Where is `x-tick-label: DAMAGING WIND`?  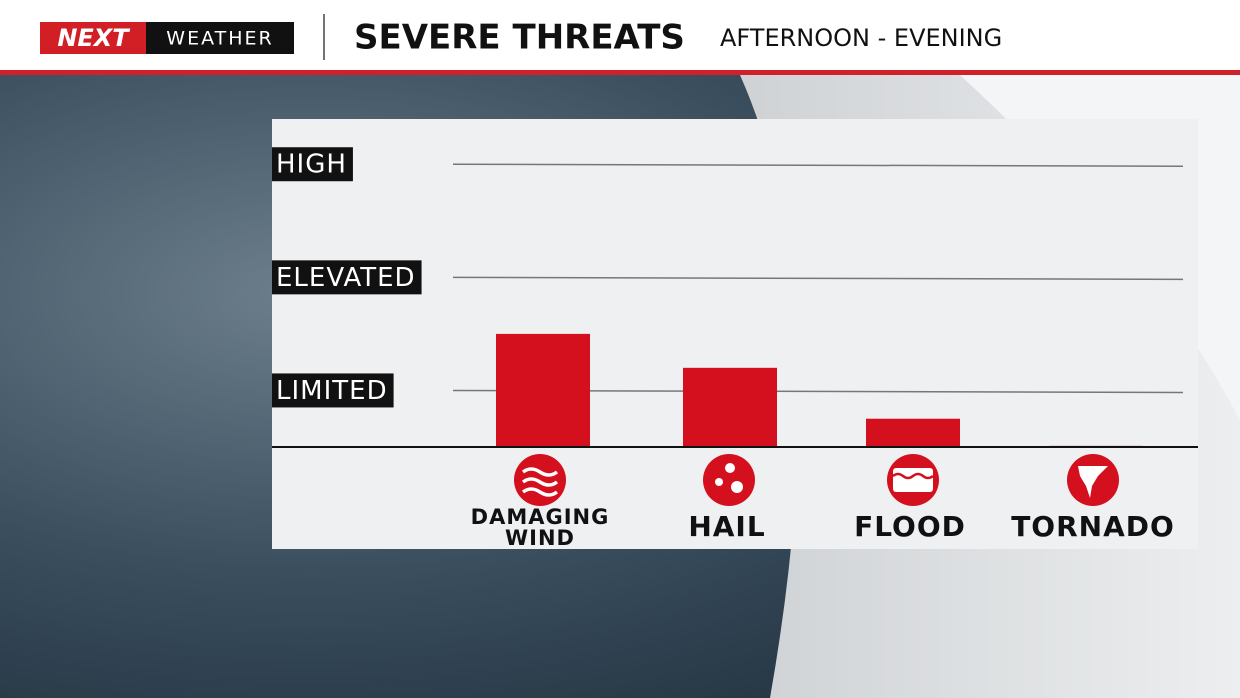
x-tick-label: DAMAGING WIND is located at coordinates (540, 527).